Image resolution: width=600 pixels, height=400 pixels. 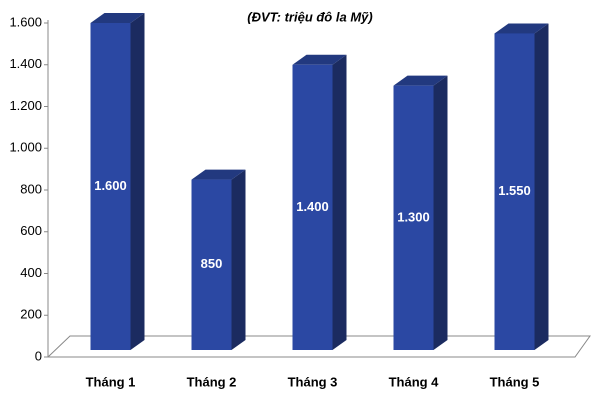 I want to click on x-tick-label: Tháng 4, so click(x=414, y=381).